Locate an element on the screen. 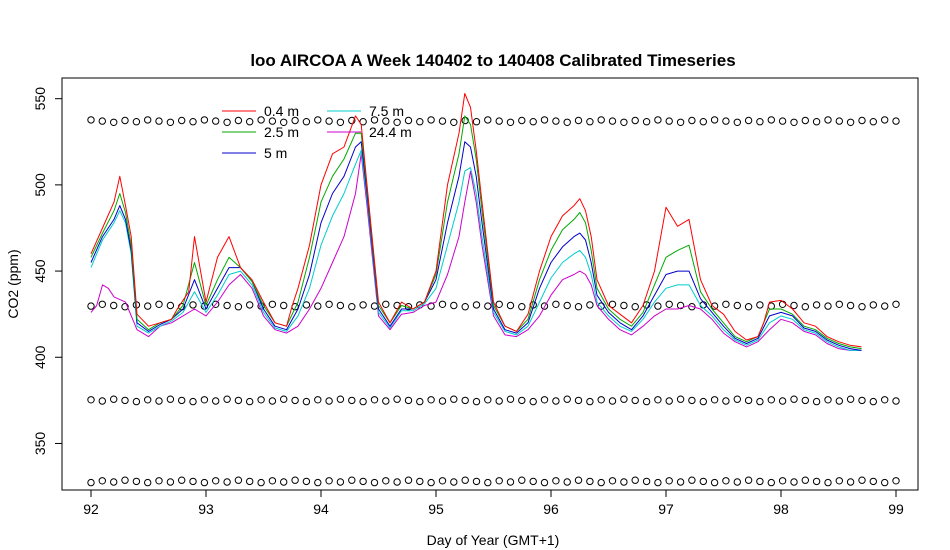 The width and height of the screenshot is (950, 550). x-tick-label: 94 is located at coordinates (321, 509).